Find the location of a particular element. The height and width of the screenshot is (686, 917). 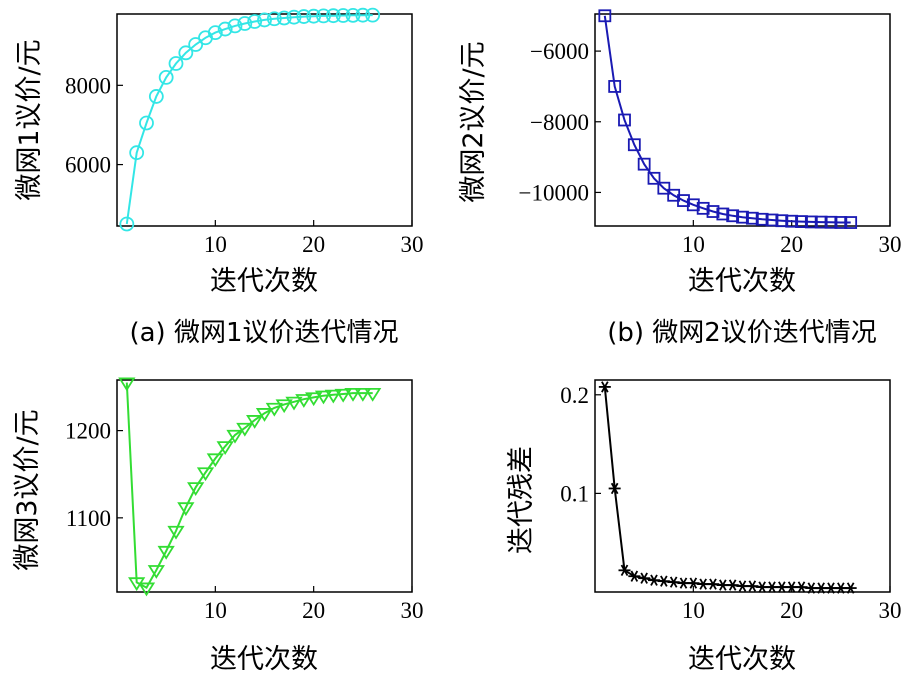

panel-a-frame is located at coordinates (264, 120).